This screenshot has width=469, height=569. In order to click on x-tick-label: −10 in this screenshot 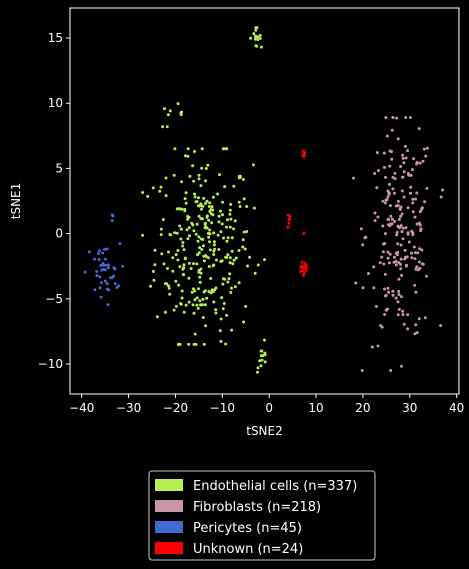, I will do `click(222, 408)`.